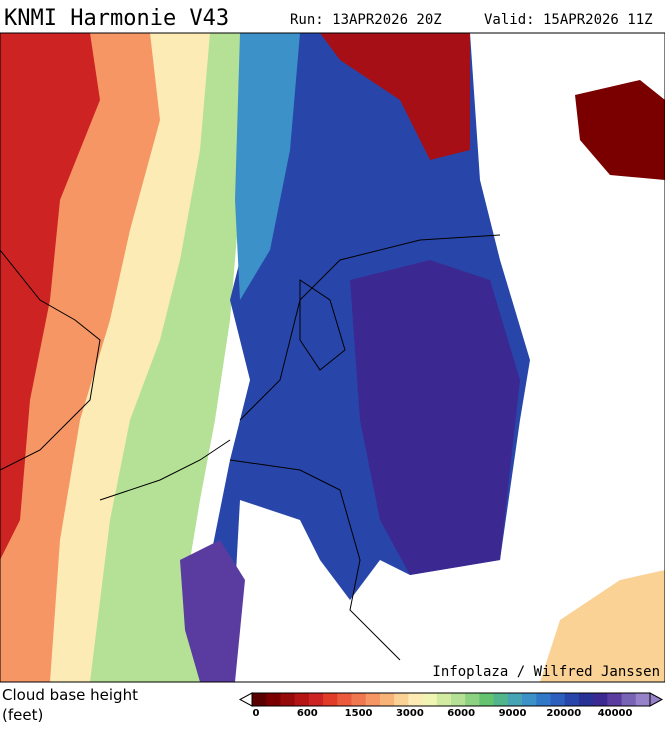  What do you see at coordinates (602, 626) in the screenshot?
I see `field-yellow-se` at bounding box center [602, 626].